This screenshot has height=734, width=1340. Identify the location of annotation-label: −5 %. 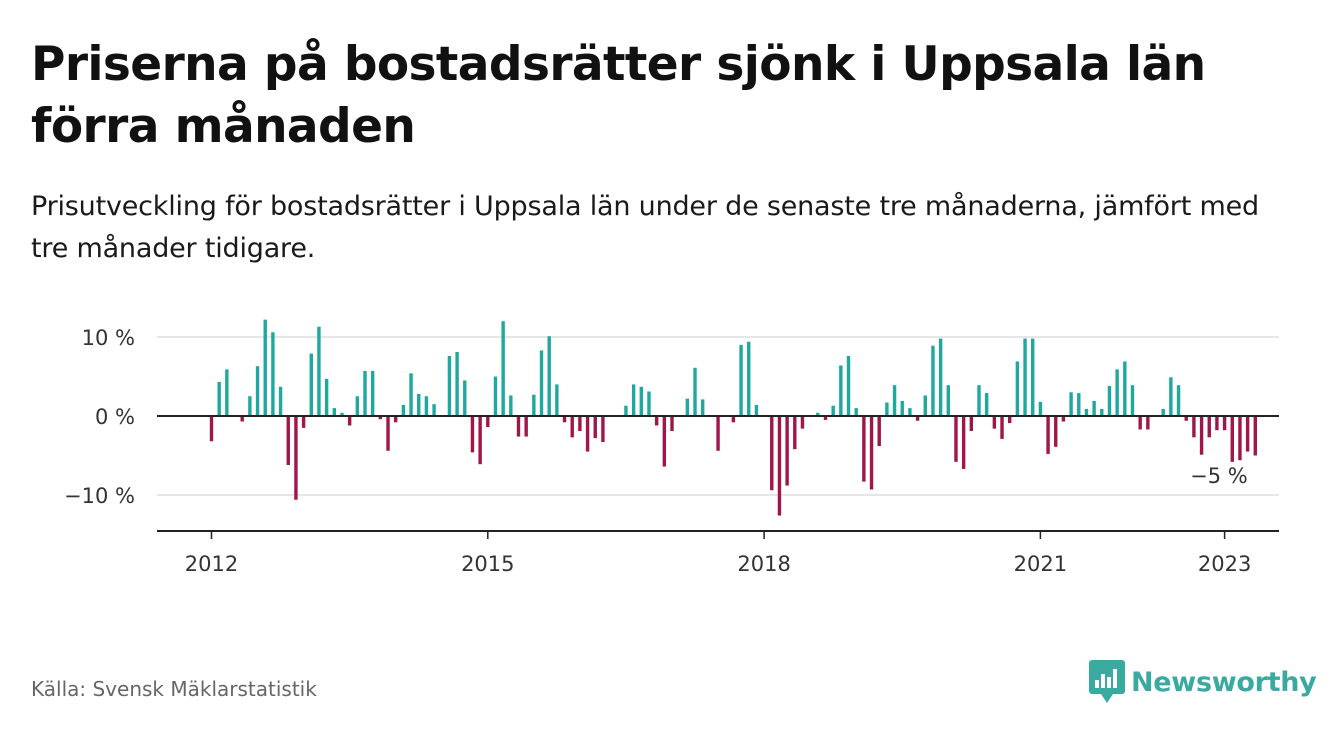
(1219, 476).